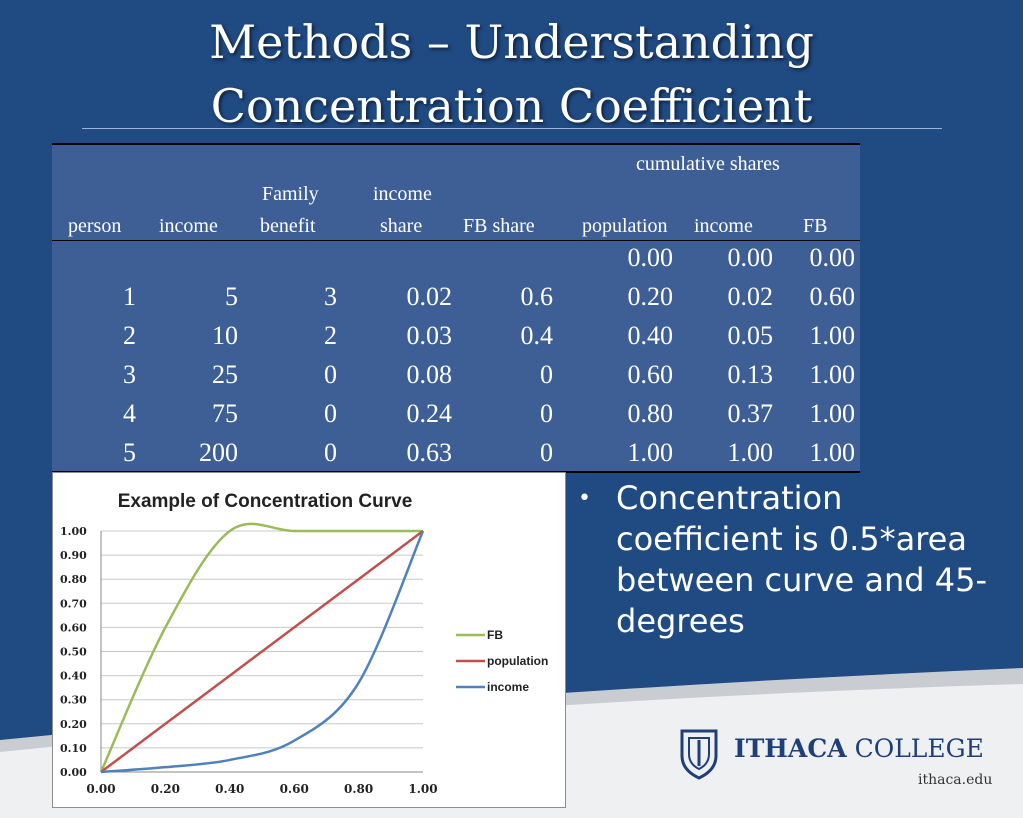  I want to click on cell-income: 200, so click(218, 452).